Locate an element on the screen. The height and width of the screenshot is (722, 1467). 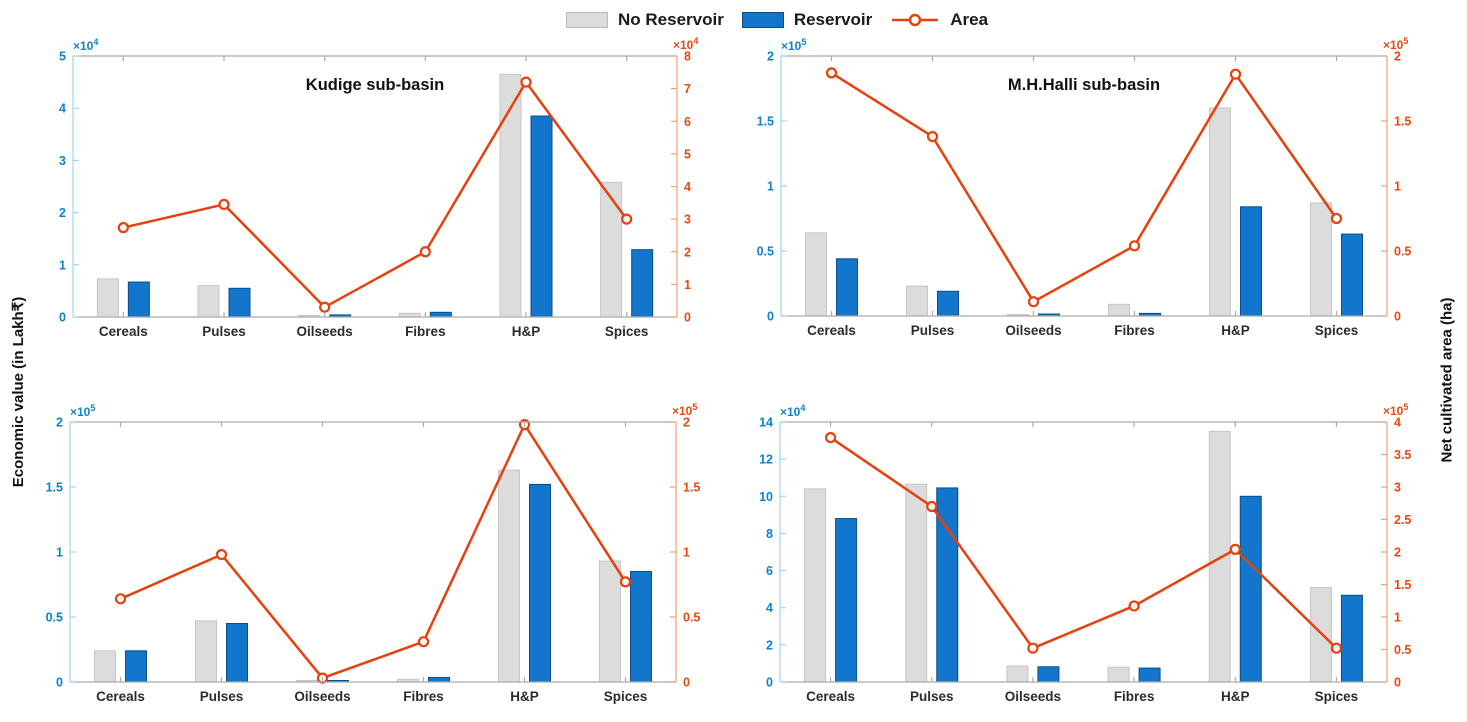
legend: No Reservoir Reservoir Area is located at coordinates (781, 20).